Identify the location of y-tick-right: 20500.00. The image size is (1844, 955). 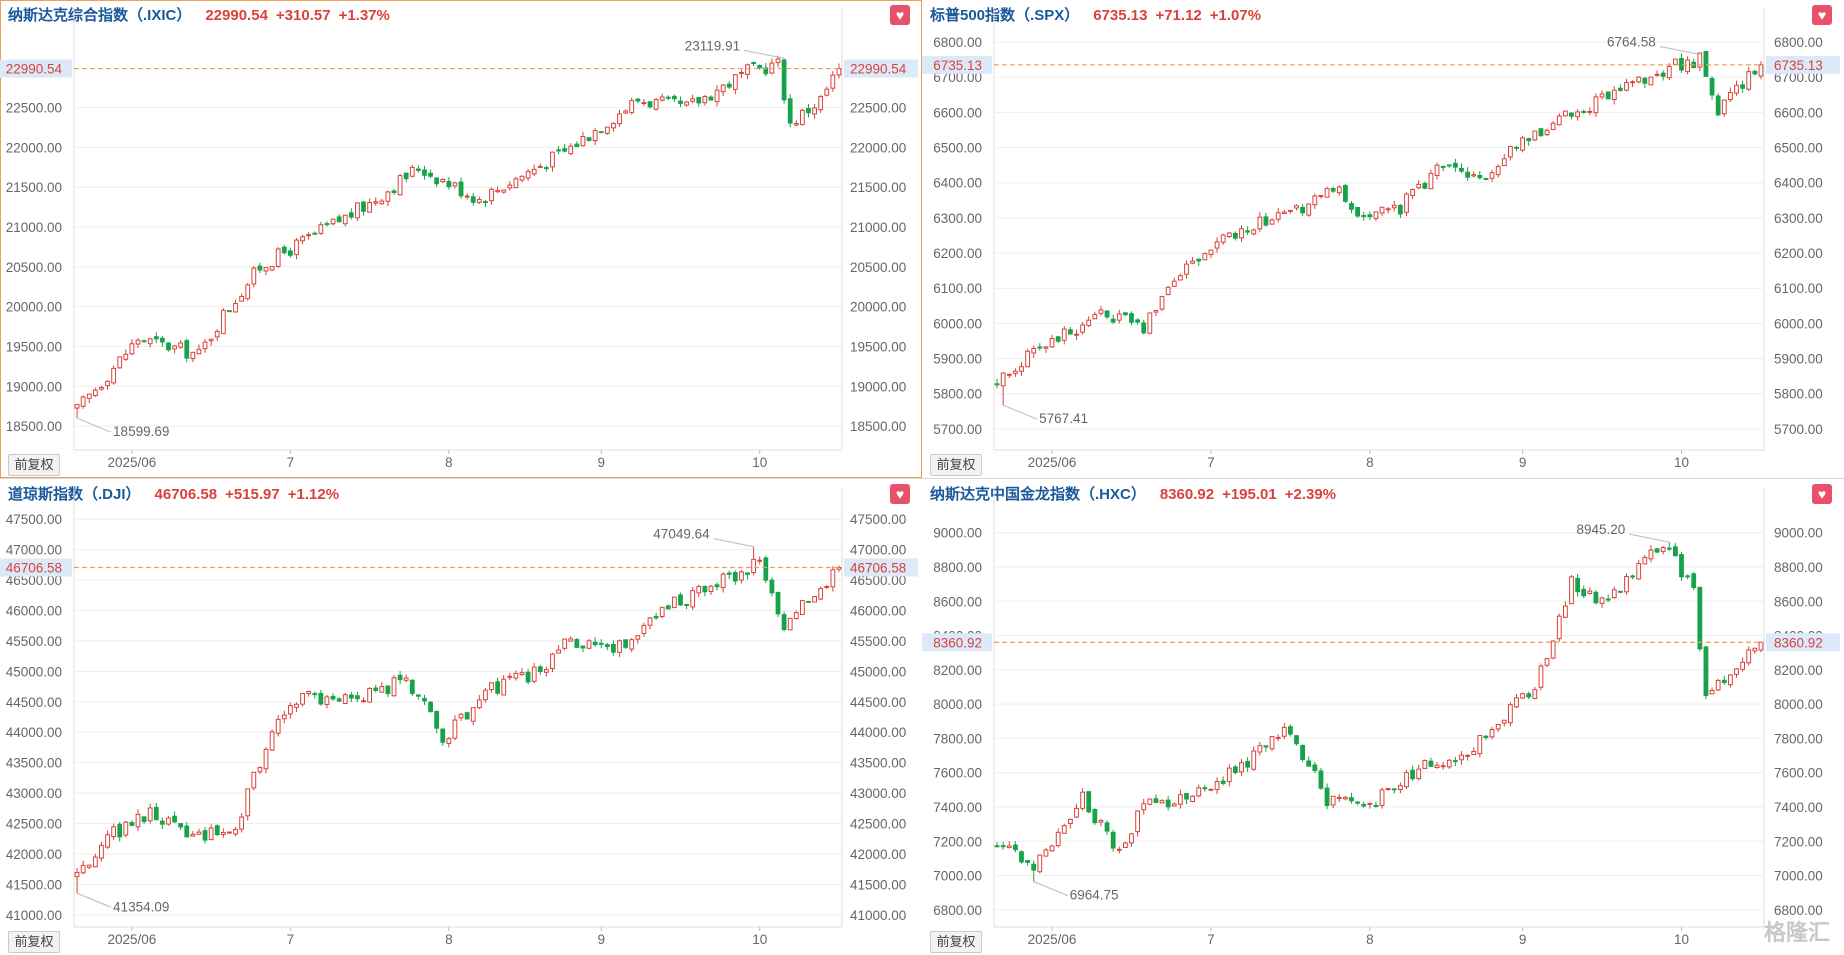
(878, 267).